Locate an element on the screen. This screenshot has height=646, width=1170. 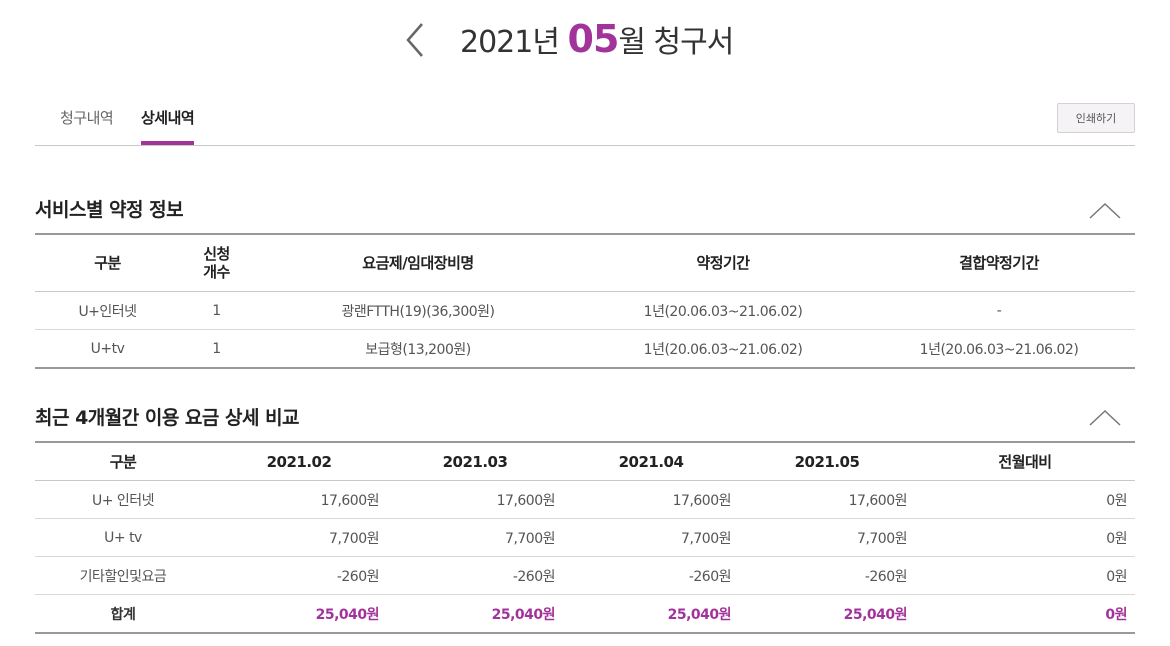
cell-bundle-period: - is located at coordinates (999, 310).